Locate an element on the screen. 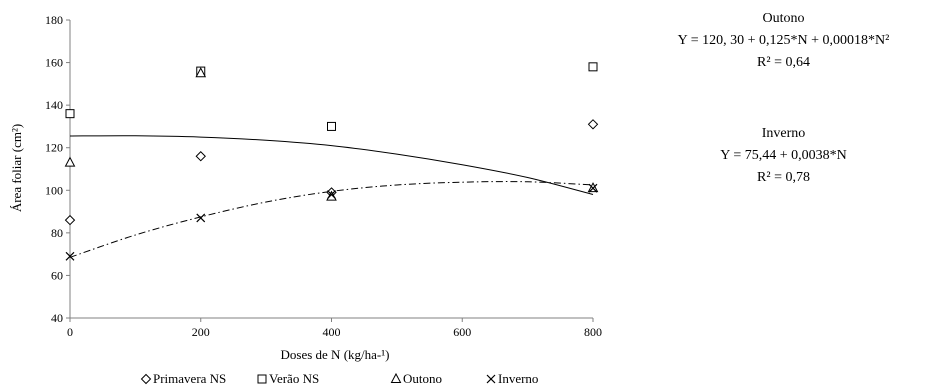 This screenshot has height=388, width=937. equation-outono-formula: Y = 120, 30 + 0,125*N + 0,00018*N² is located at coordinates (783, 40).